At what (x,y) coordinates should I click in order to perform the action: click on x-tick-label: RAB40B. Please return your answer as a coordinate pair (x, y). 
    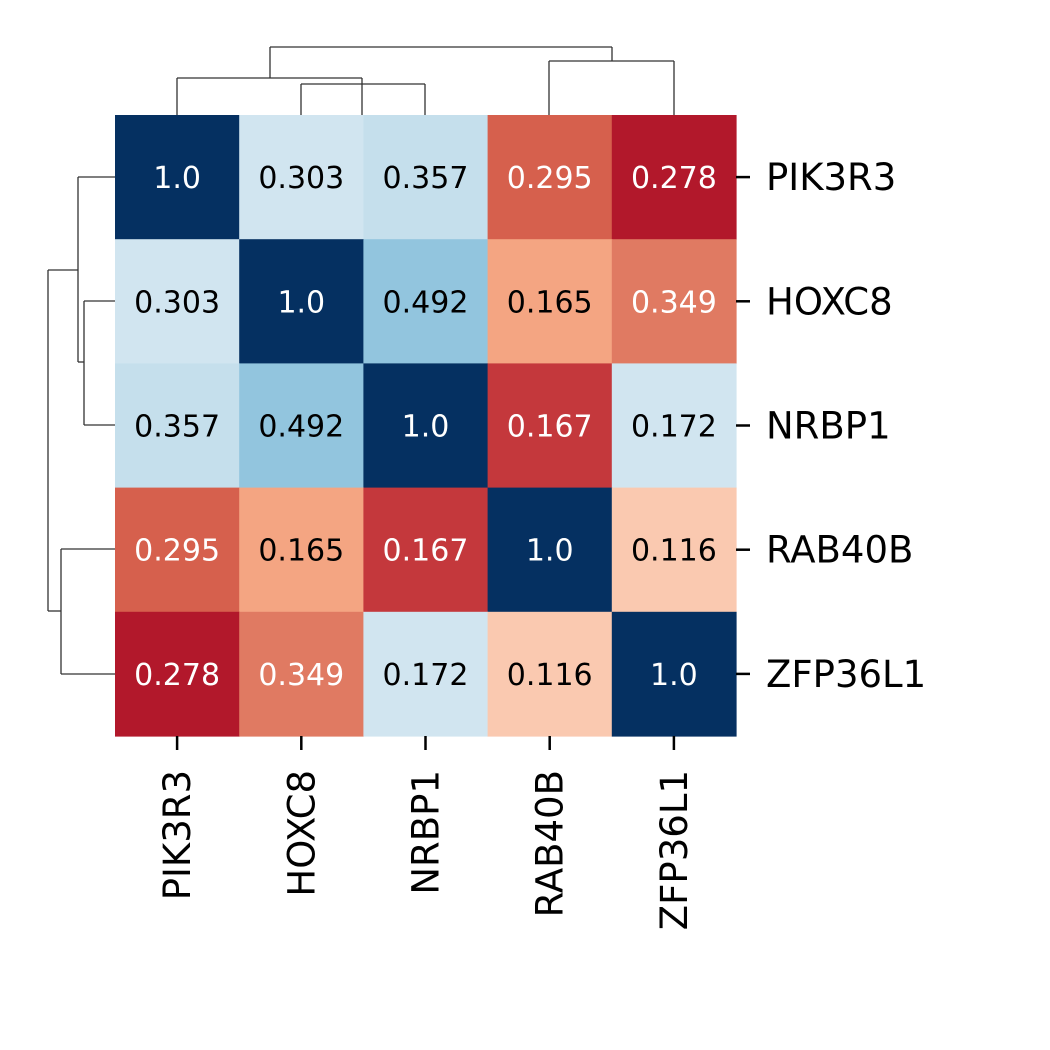
    Looking at the image, I should click on (550, 843).